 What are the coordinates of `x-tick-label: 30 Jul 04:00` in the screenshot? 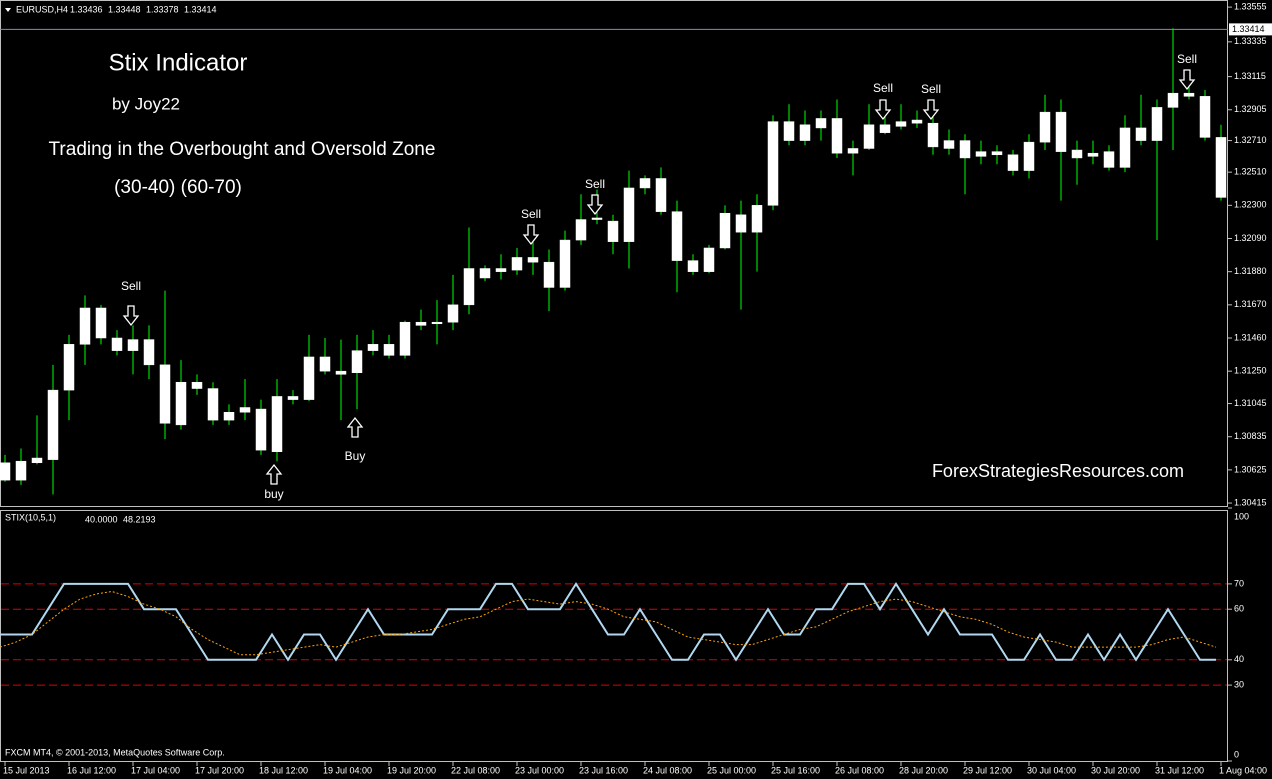 It's located at (1051, 770).